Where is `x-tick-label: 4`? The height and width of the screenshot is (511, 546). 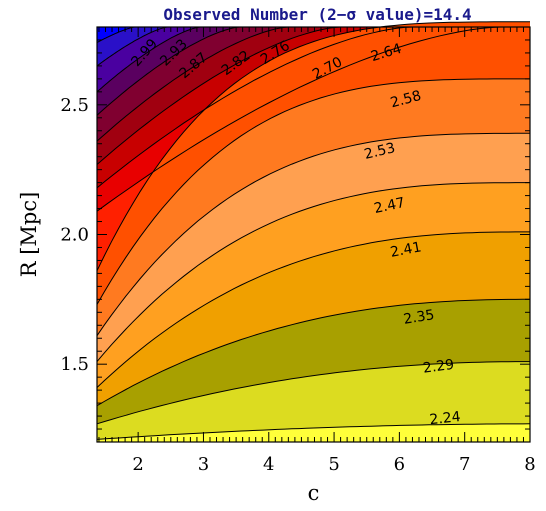 x-tick-label: 4 is located at coordinates (268, 464).